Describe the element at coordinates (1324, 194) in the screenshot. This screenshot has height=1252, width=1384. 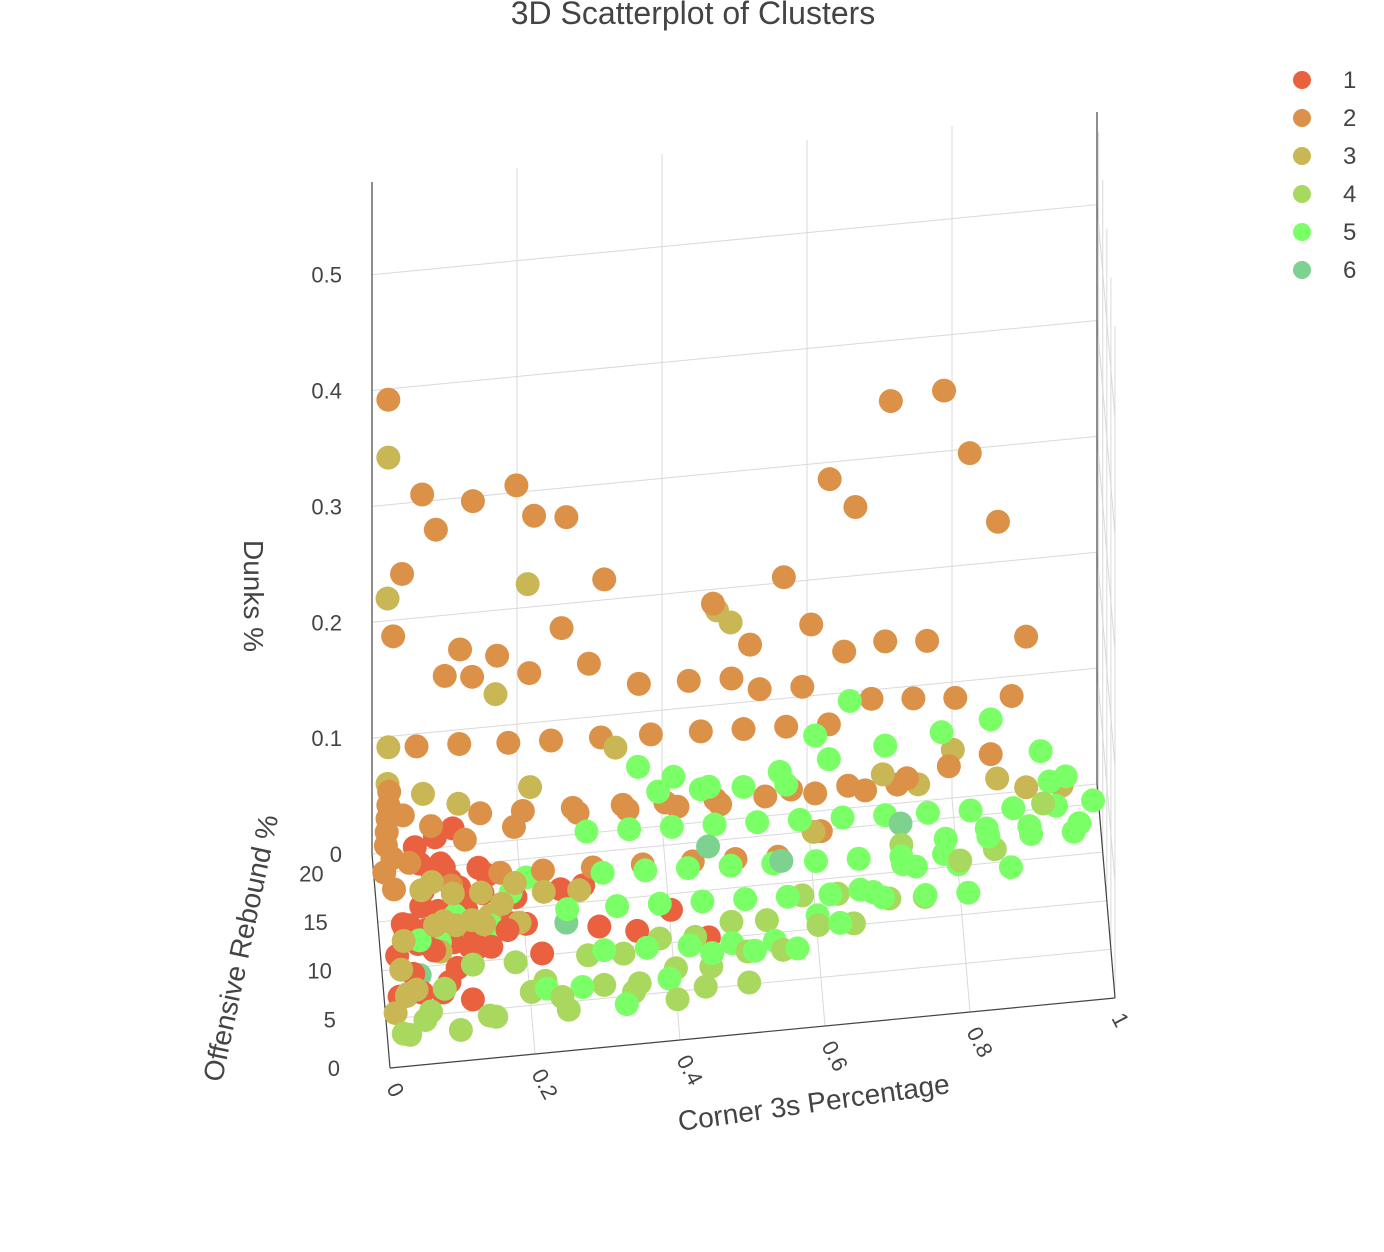
I see `legend-item-4: 4` at that location.